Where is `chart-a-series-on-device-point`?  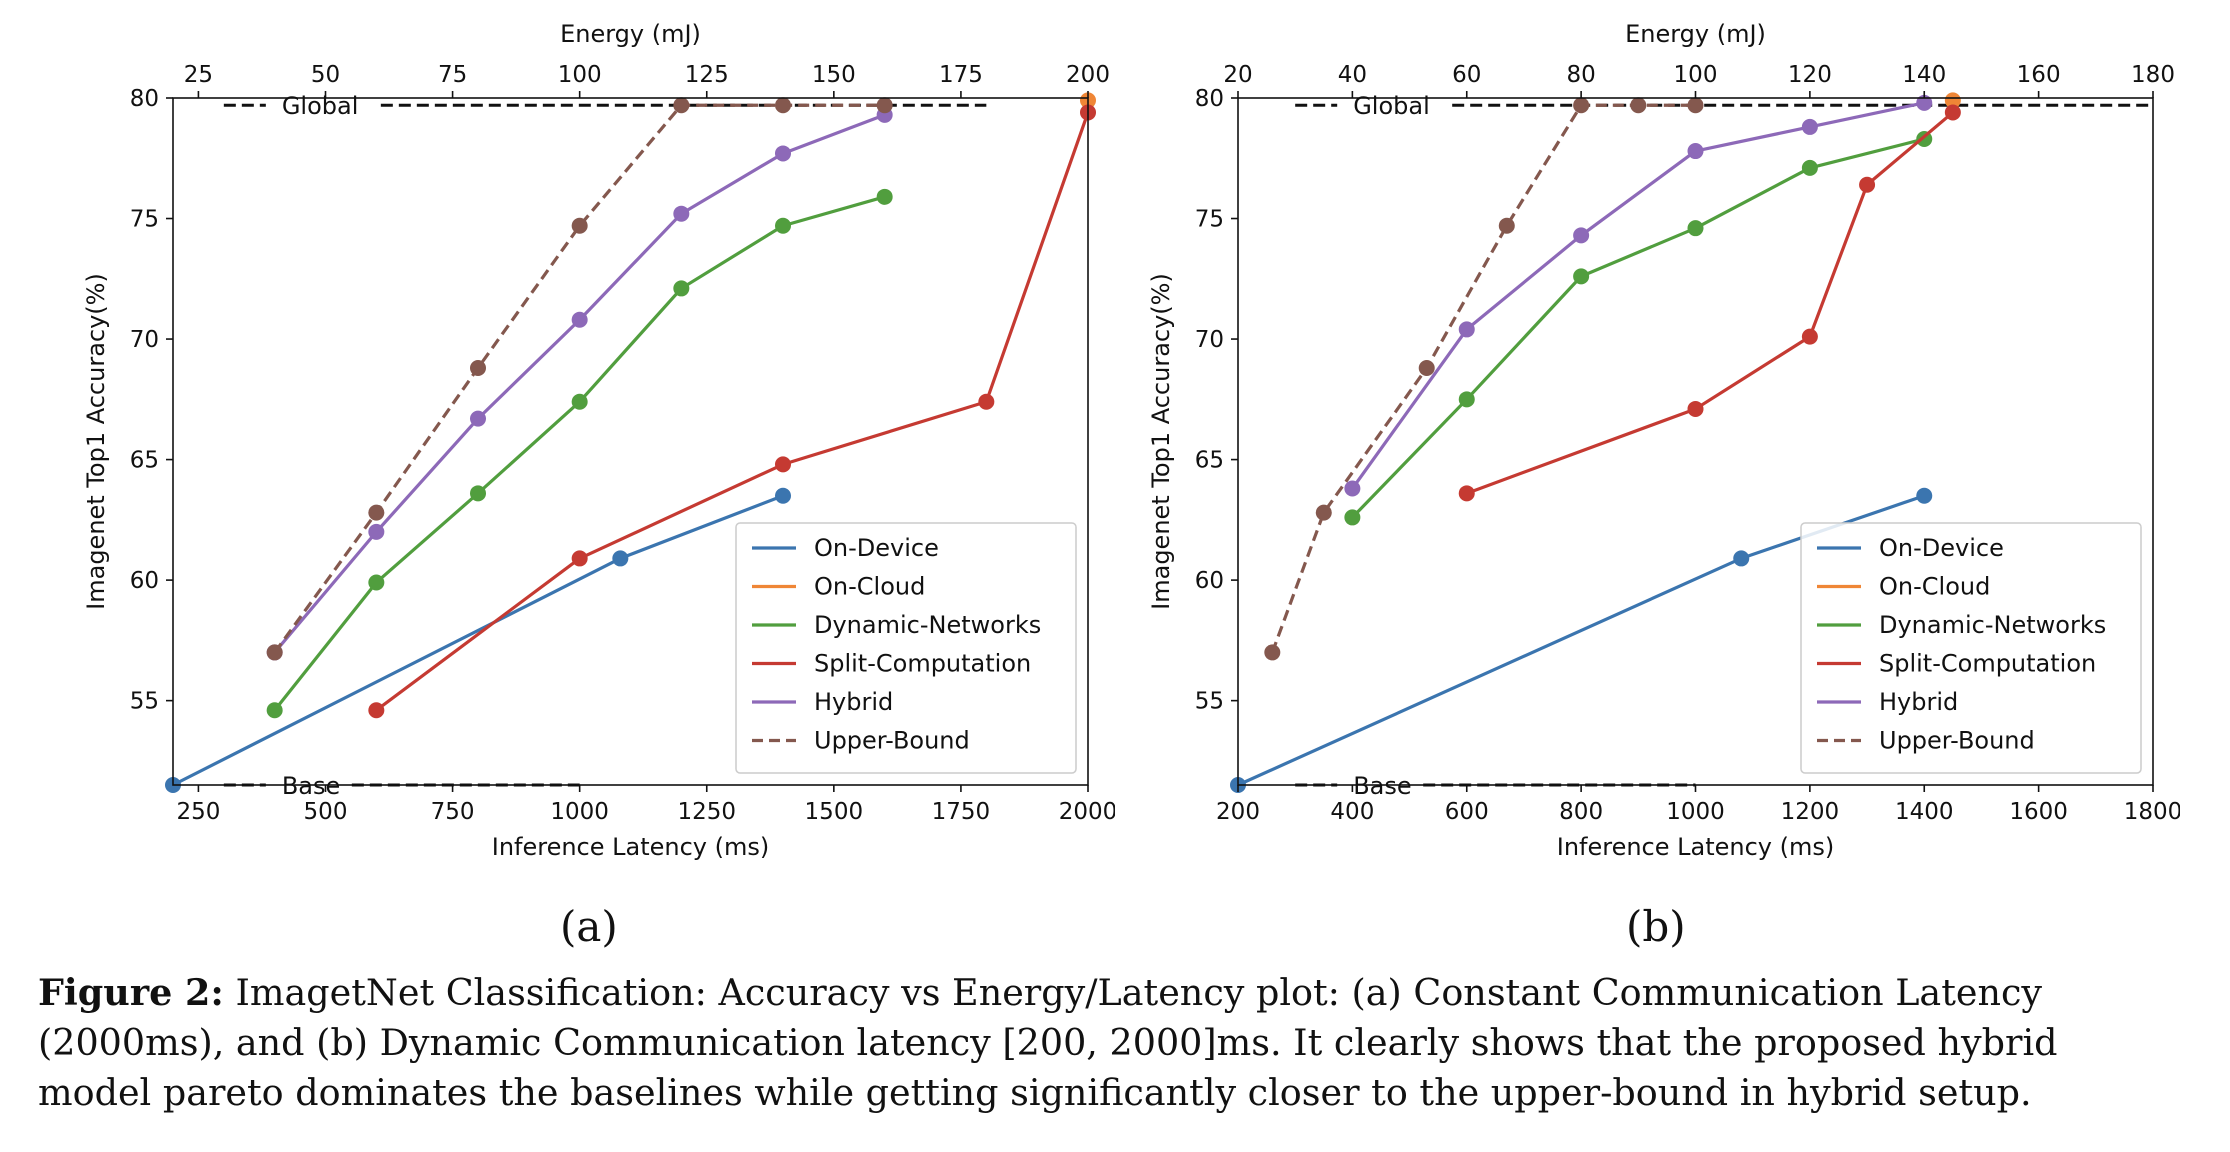 chart-a-series-on-device-point is located at coordinates (783, 495).